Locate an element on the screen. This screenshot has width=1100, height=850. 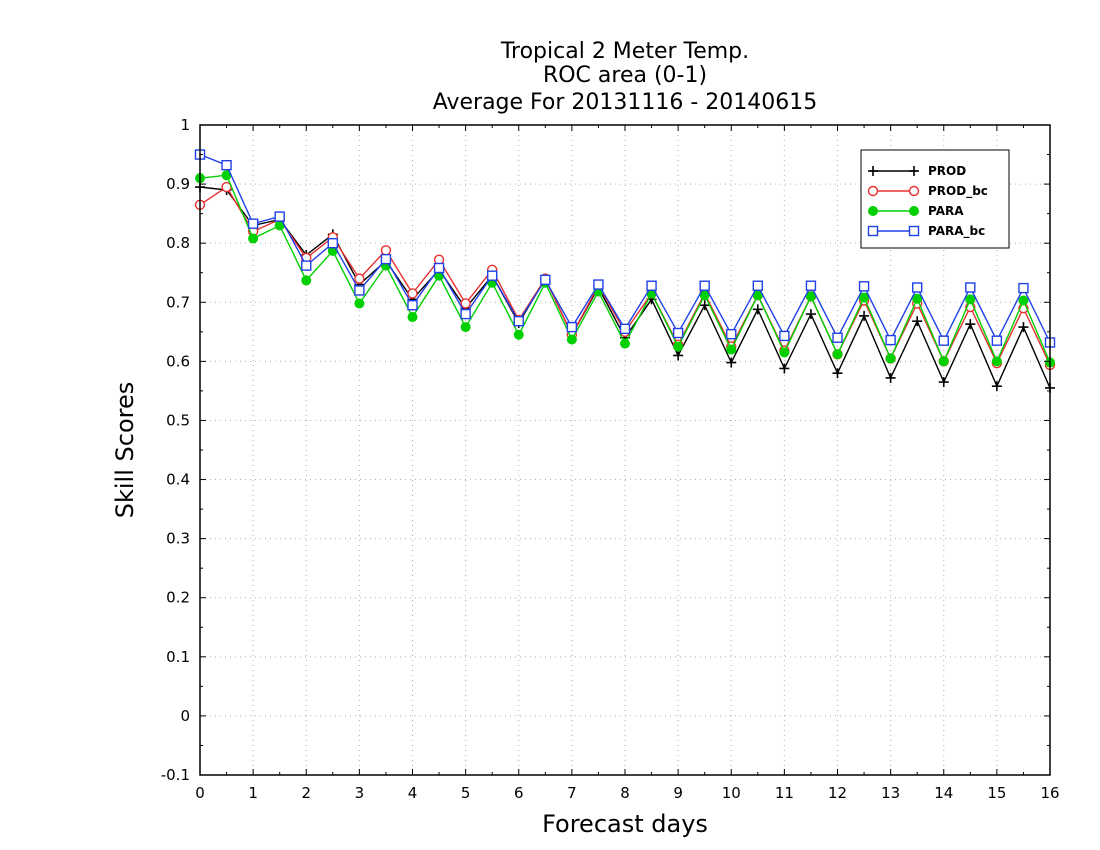
x-tick-label: 9 is located at coordinates (678, 793).